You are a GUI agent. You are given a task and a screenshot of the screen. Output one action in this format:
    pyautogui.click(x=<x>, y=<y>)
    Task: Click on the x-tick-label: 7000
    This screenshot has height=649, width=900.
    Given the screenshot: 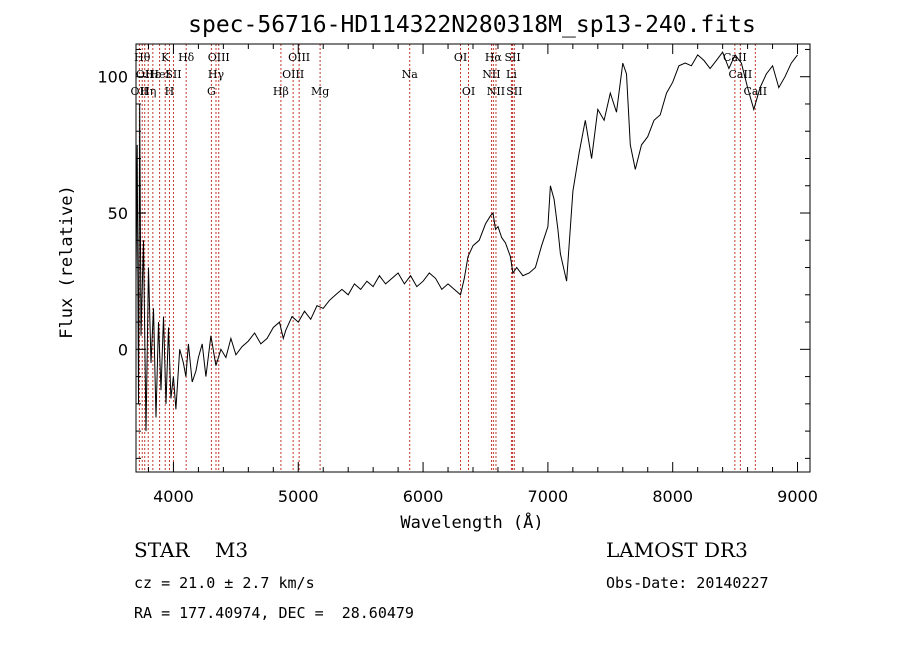 What is the action you would take?
    pyautogui.click(x=548, y=496)
    